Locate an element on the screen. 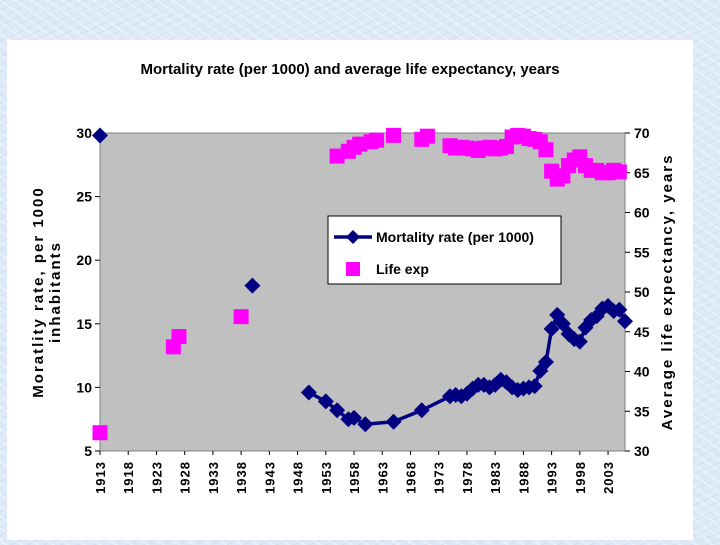 The width and height of the screenshot is (720, 545). y-right-tick-label: 30 is located at coordinates (642, 451).